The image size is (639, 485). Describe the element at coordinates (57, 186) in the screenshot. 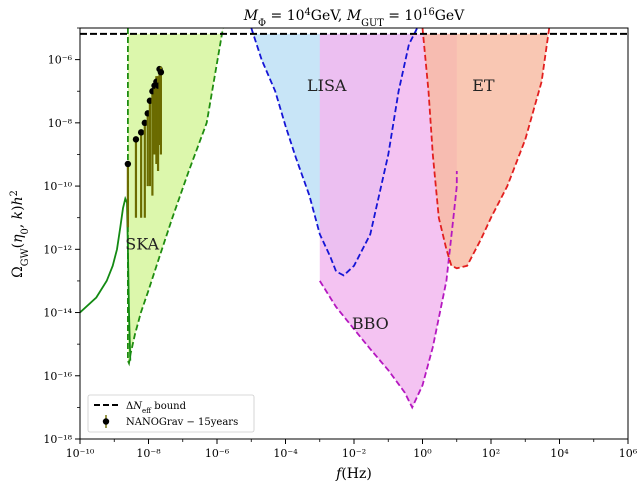

I see `y-tick-label: 10⁻¹⁰` at that location.